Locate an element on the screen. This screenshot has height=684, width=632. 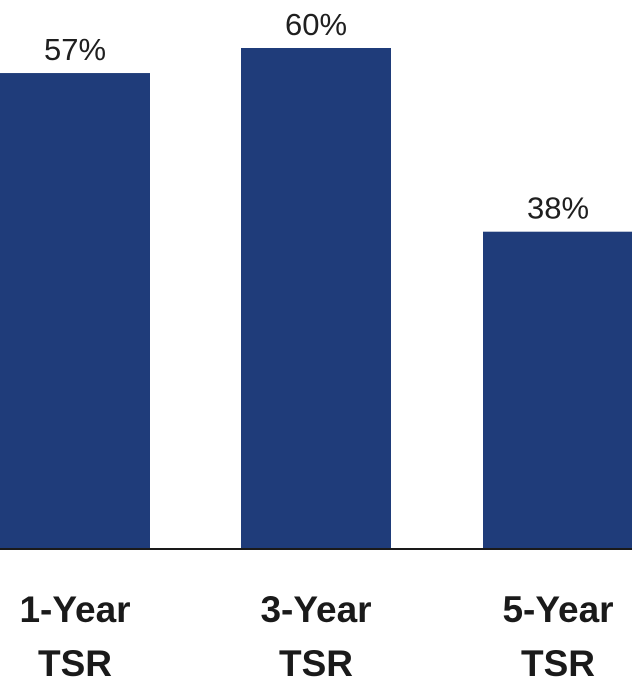
category-label-1-line-2: TSR is located at coordinates (75, 663).